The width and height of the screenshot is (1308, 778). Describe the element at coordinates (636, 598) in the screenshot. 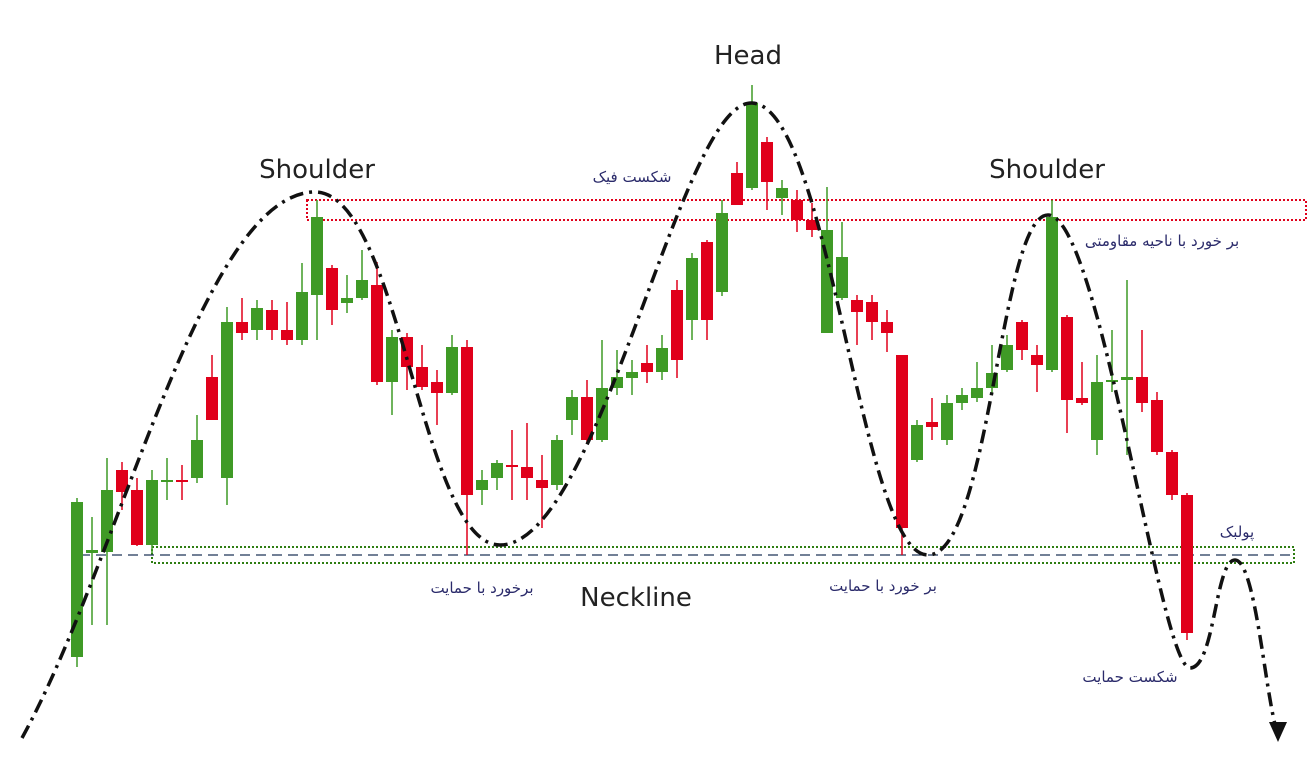

I see `neckline-label: Neckline` at that location.